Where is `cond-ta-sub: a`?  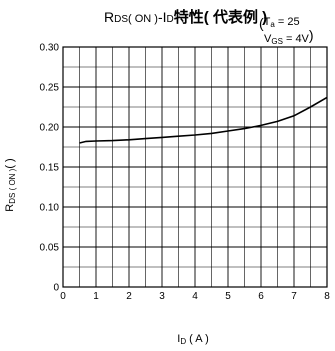 cond-ta-sub: a is located at coordinates (272, 24).